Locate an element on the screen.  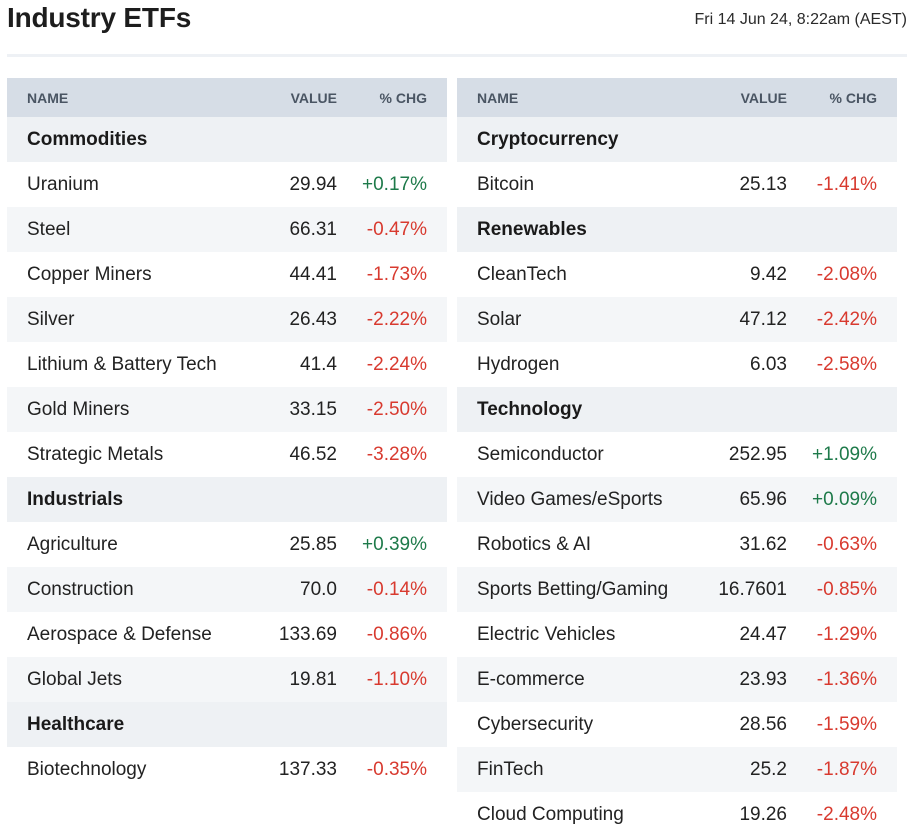
etf-name: Cloud Computing is located at coordinates (550, 814).